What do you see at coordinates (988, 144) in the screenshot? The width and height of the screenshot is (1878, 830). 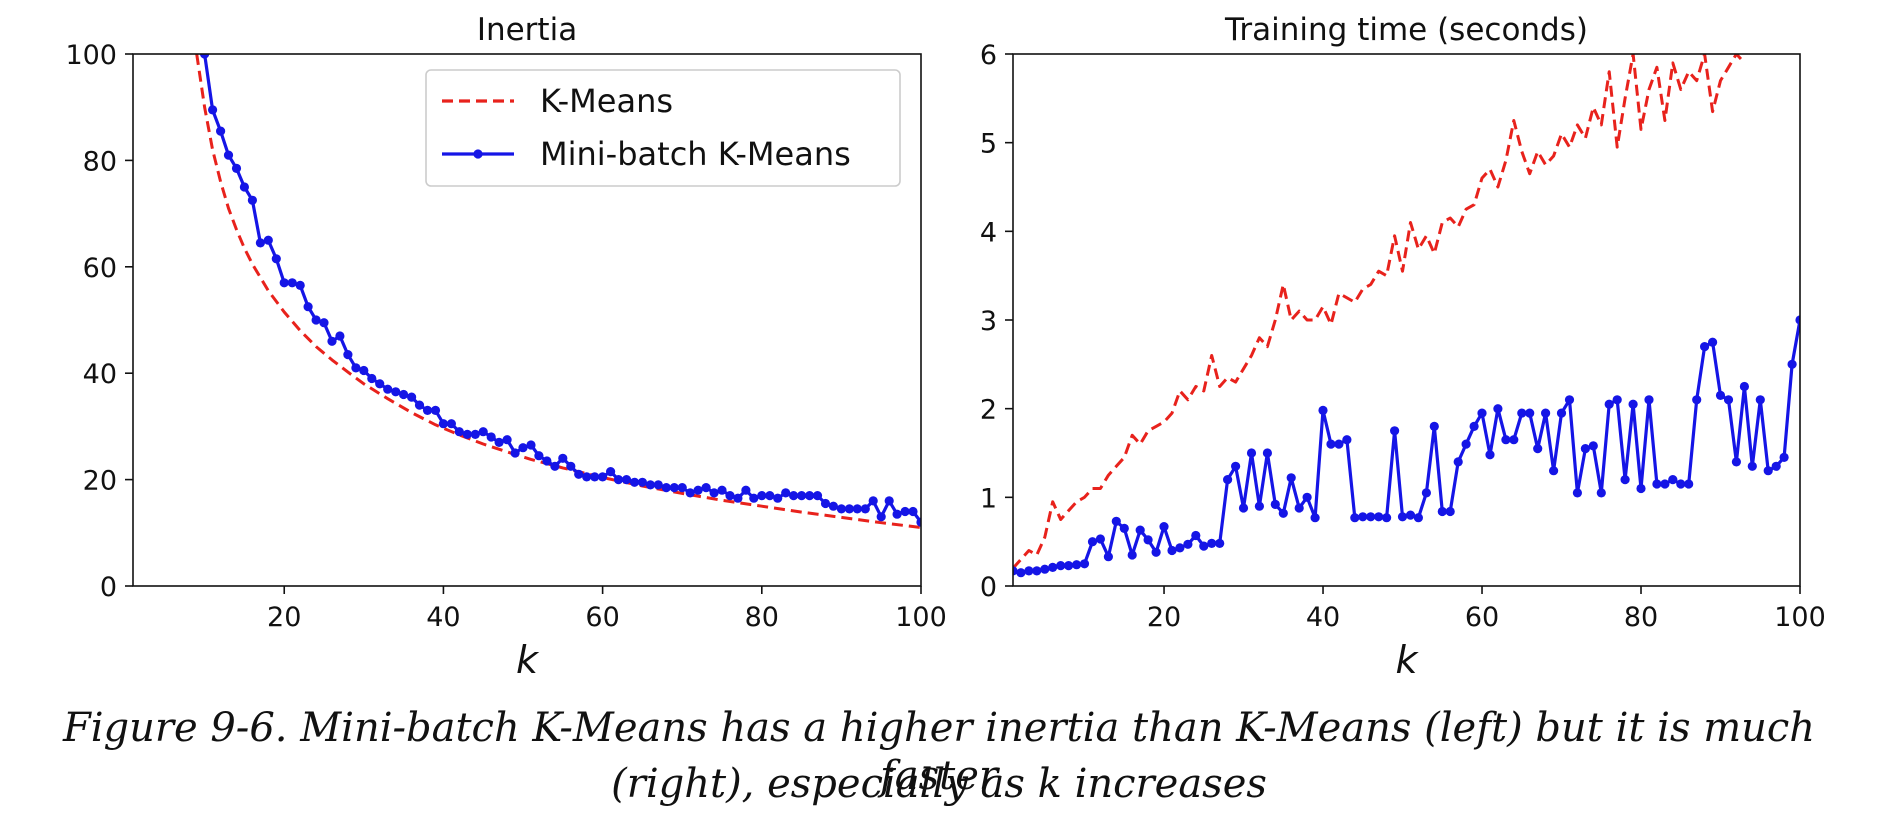 I see `time-y-tick-label: 5` at bounding box center [988, 144].